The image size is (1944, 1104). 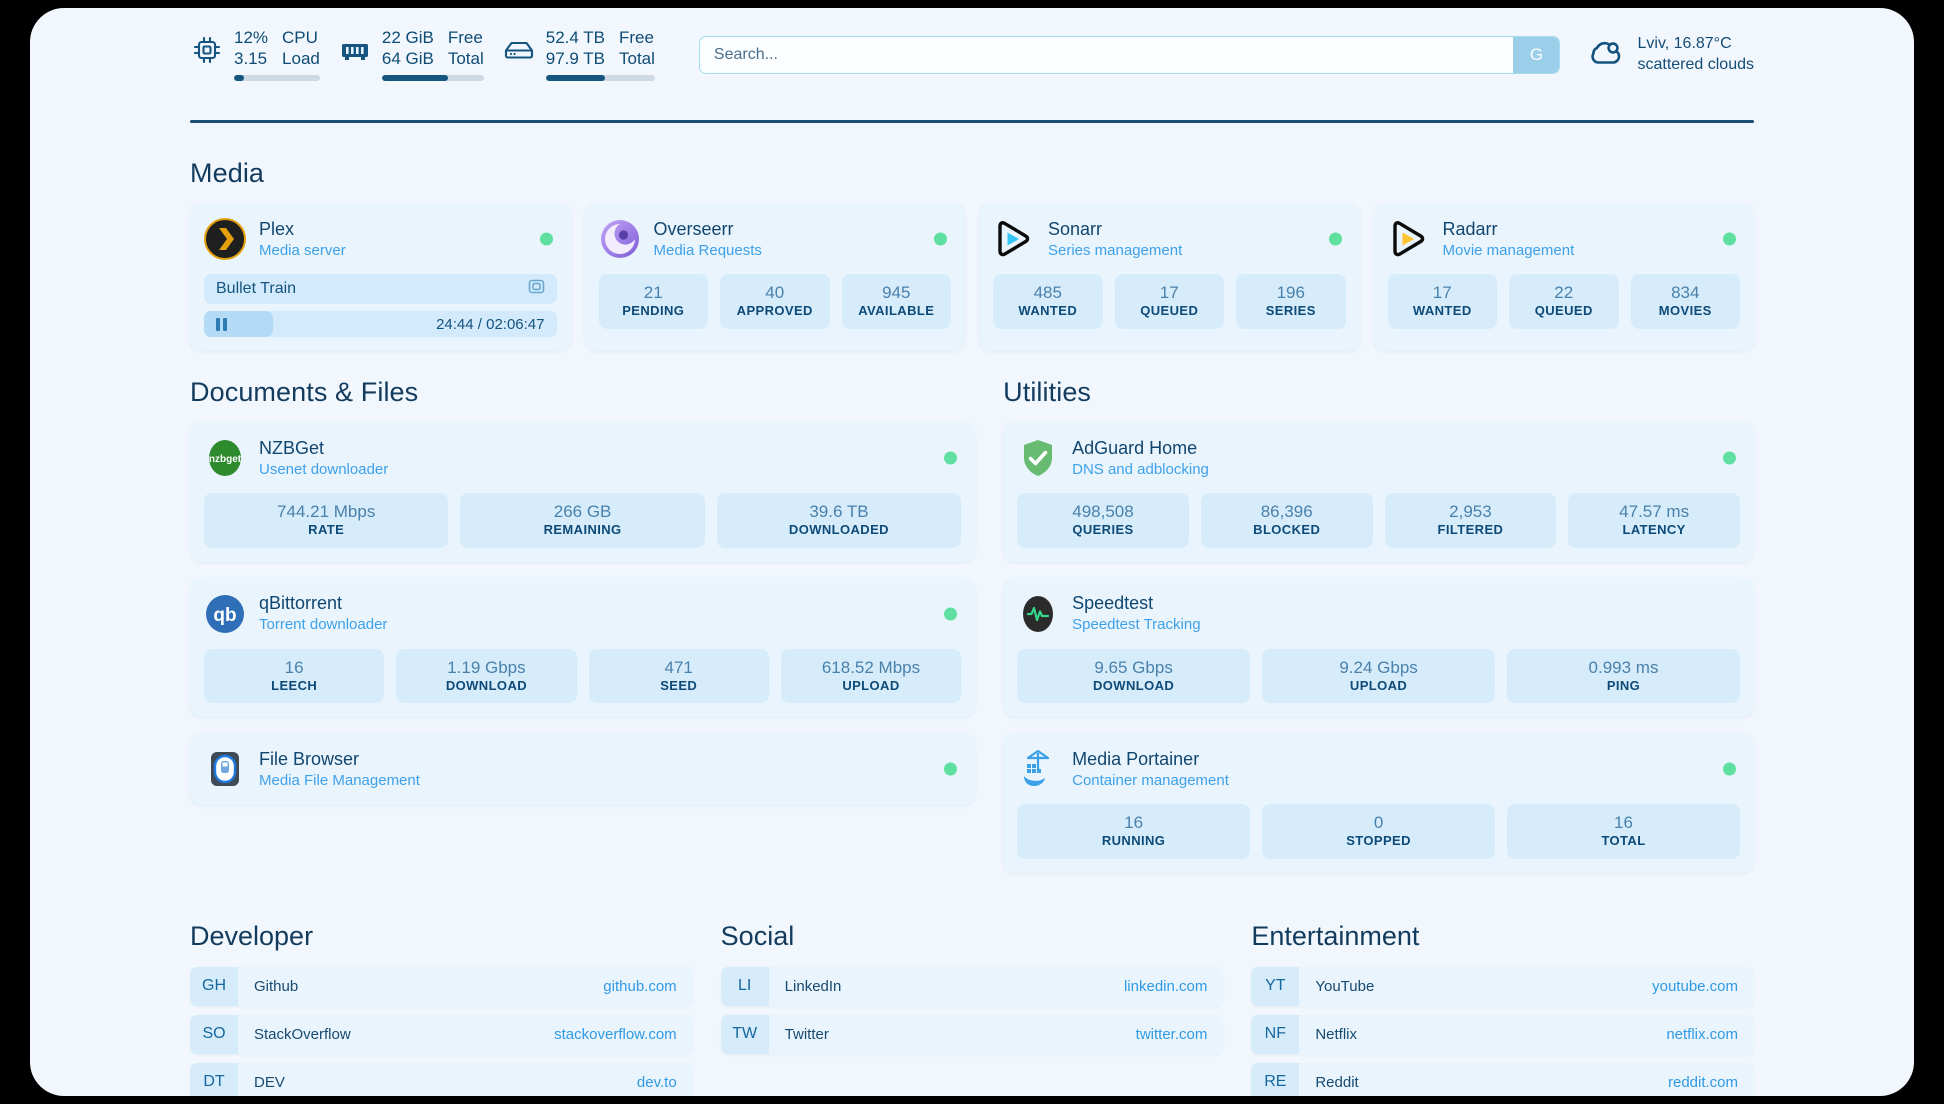 I want to click on stat-tile: 39.6 TB DOWNLOADED, so click(x=839, y=520).